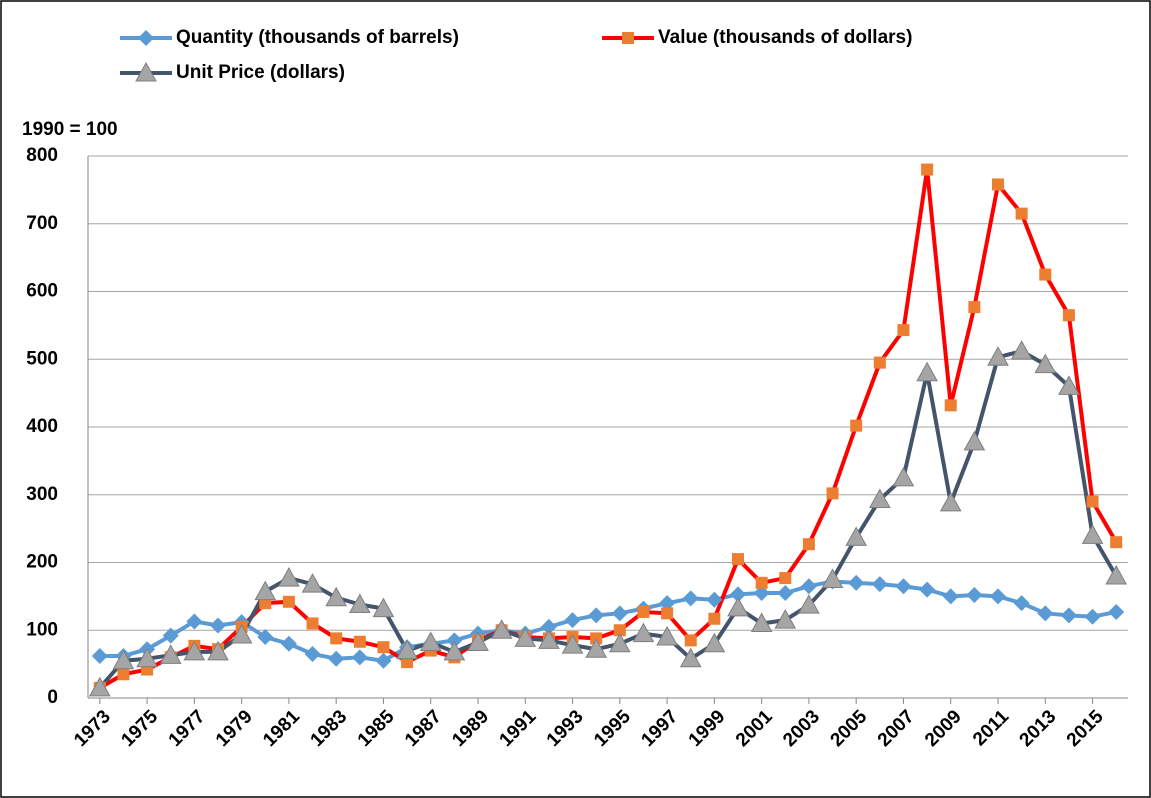 The image size is (1151, 798). Describe the element at coordinates (92, 728) in the screenshot. I see `x-tick-label: 1973` at that location.